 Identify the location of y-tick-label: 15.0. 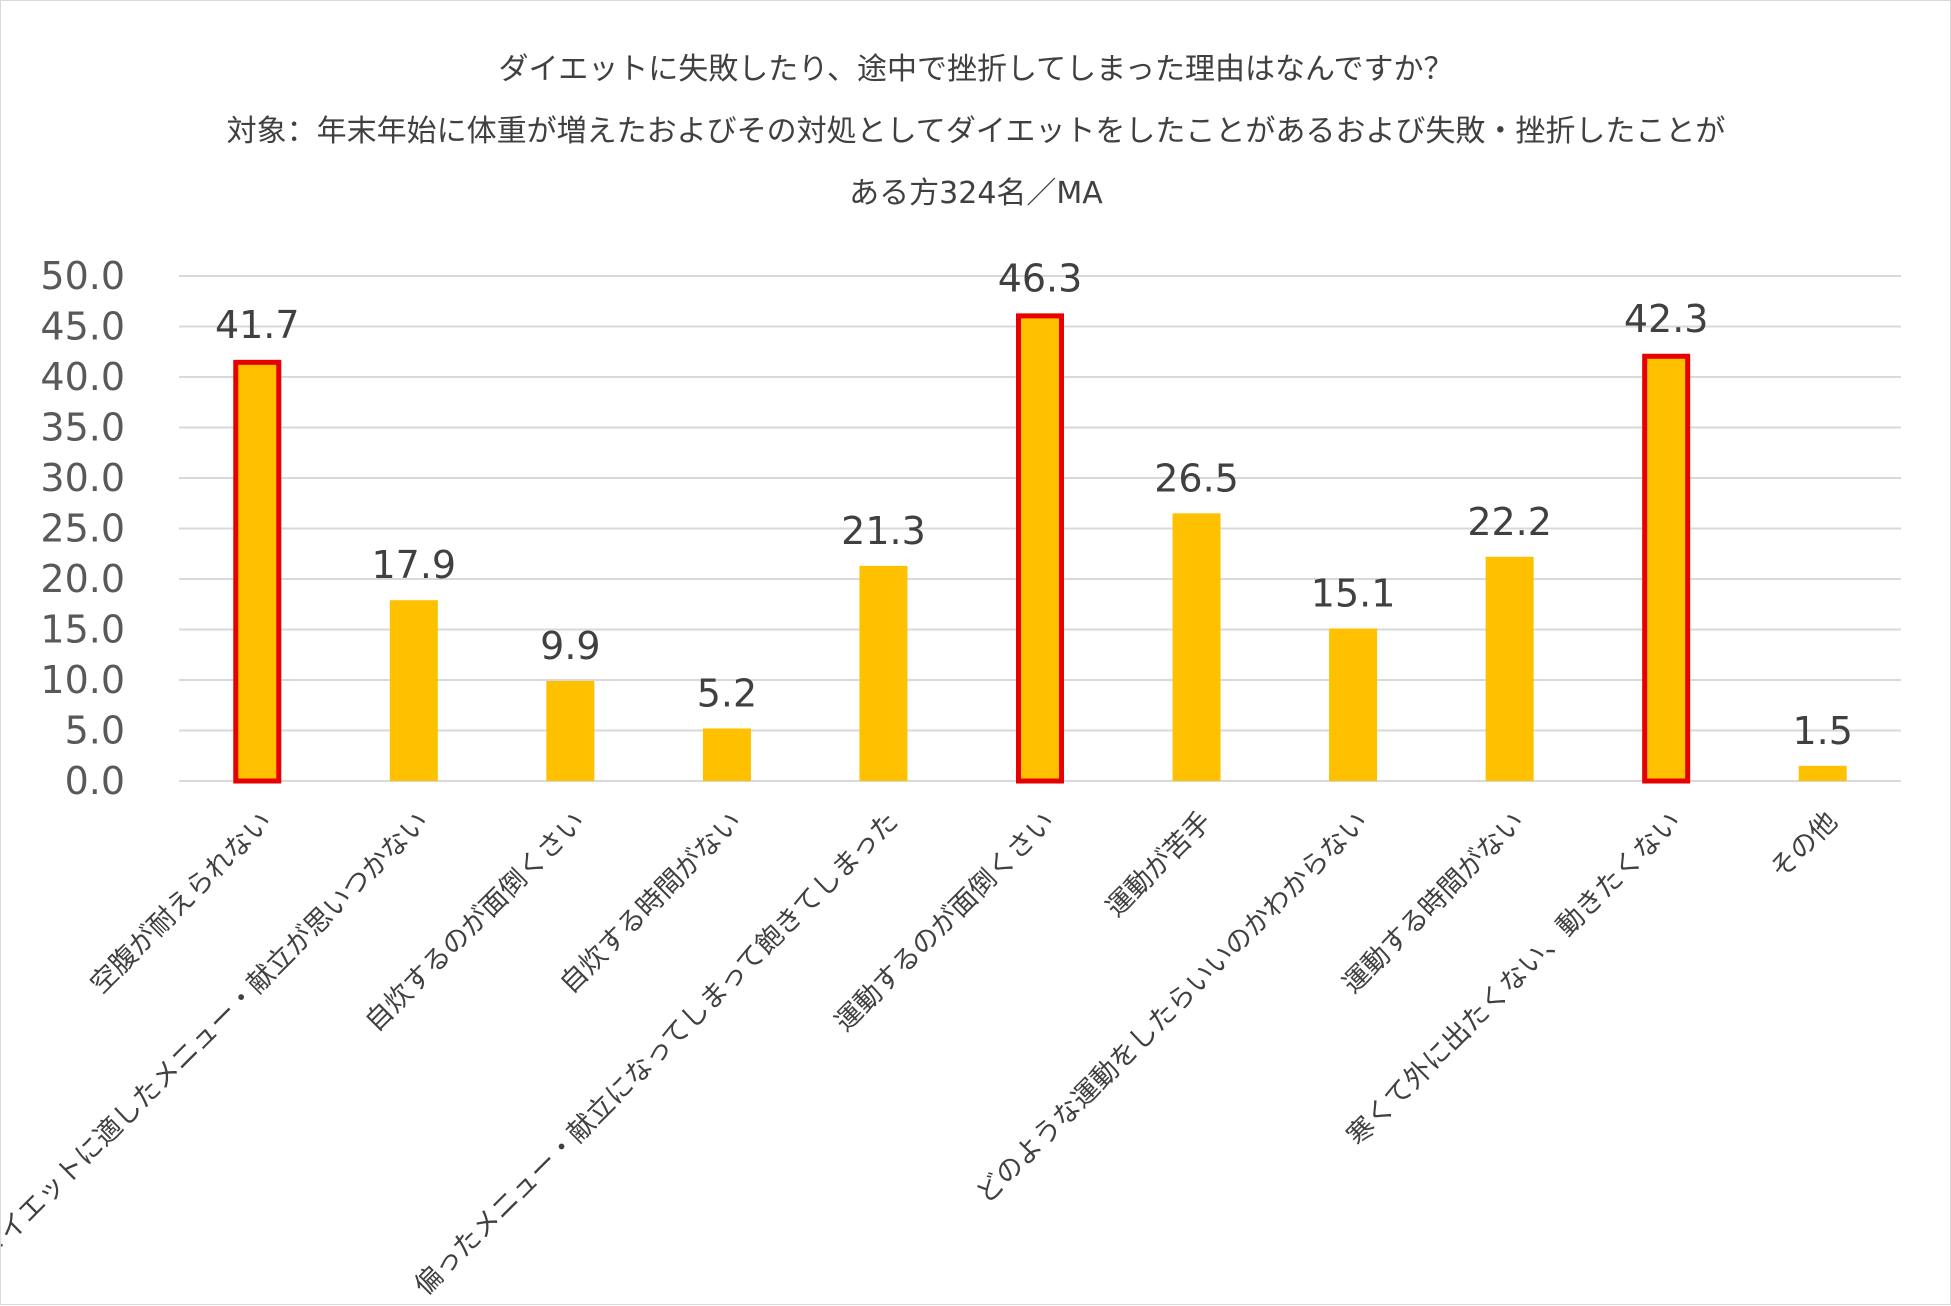
(82, 630).